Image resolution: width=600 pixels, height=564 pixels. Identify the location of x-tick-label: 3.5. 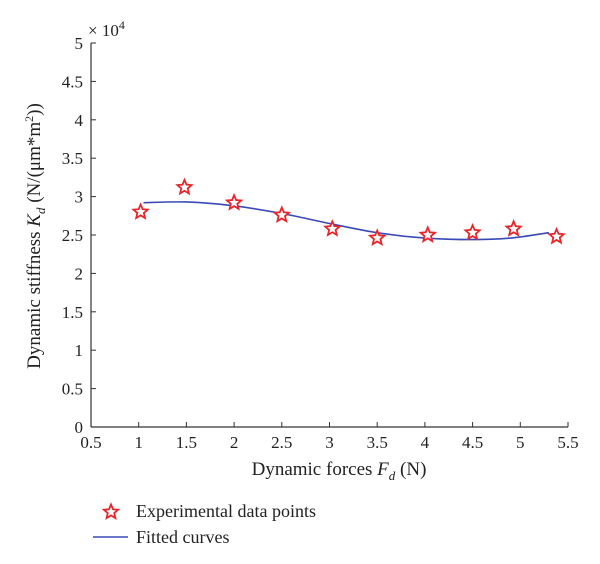
(377, 442).